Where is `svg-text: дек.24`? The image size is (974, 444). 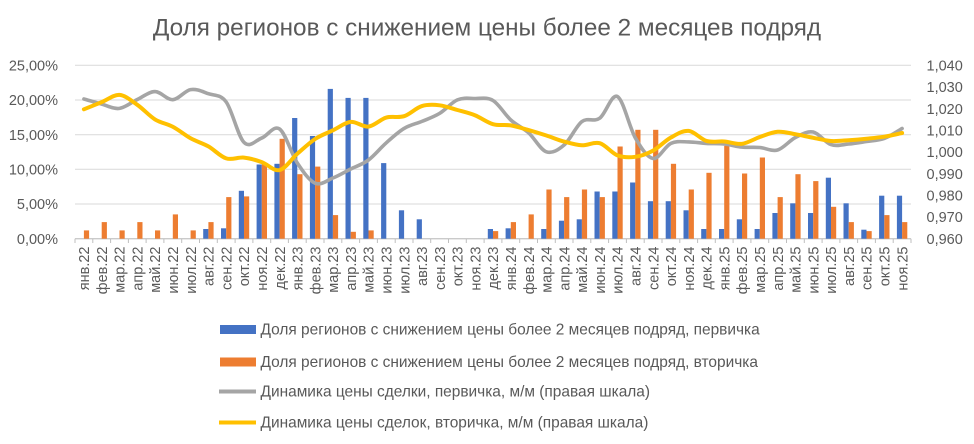
svg-text: дек.24 is located at coordinates (708, 268).